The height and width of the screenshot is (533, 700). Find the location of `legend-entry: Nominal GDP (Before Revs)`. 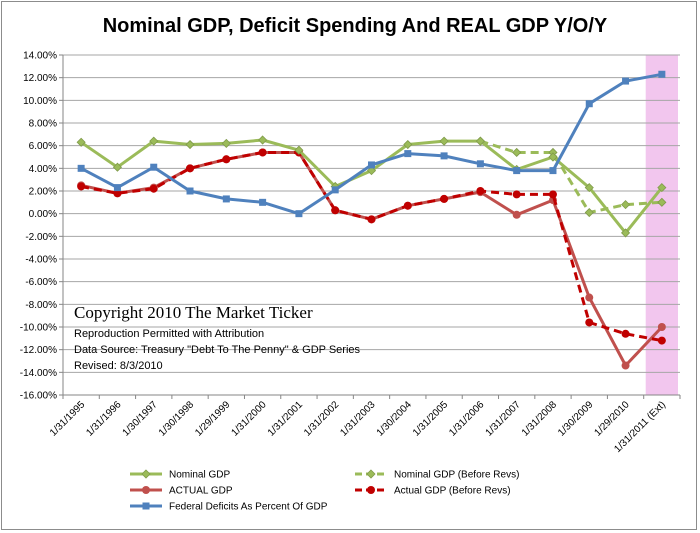

legend-entry: Nominal GDP (Before Revs) is located at coordinates (437, 475).